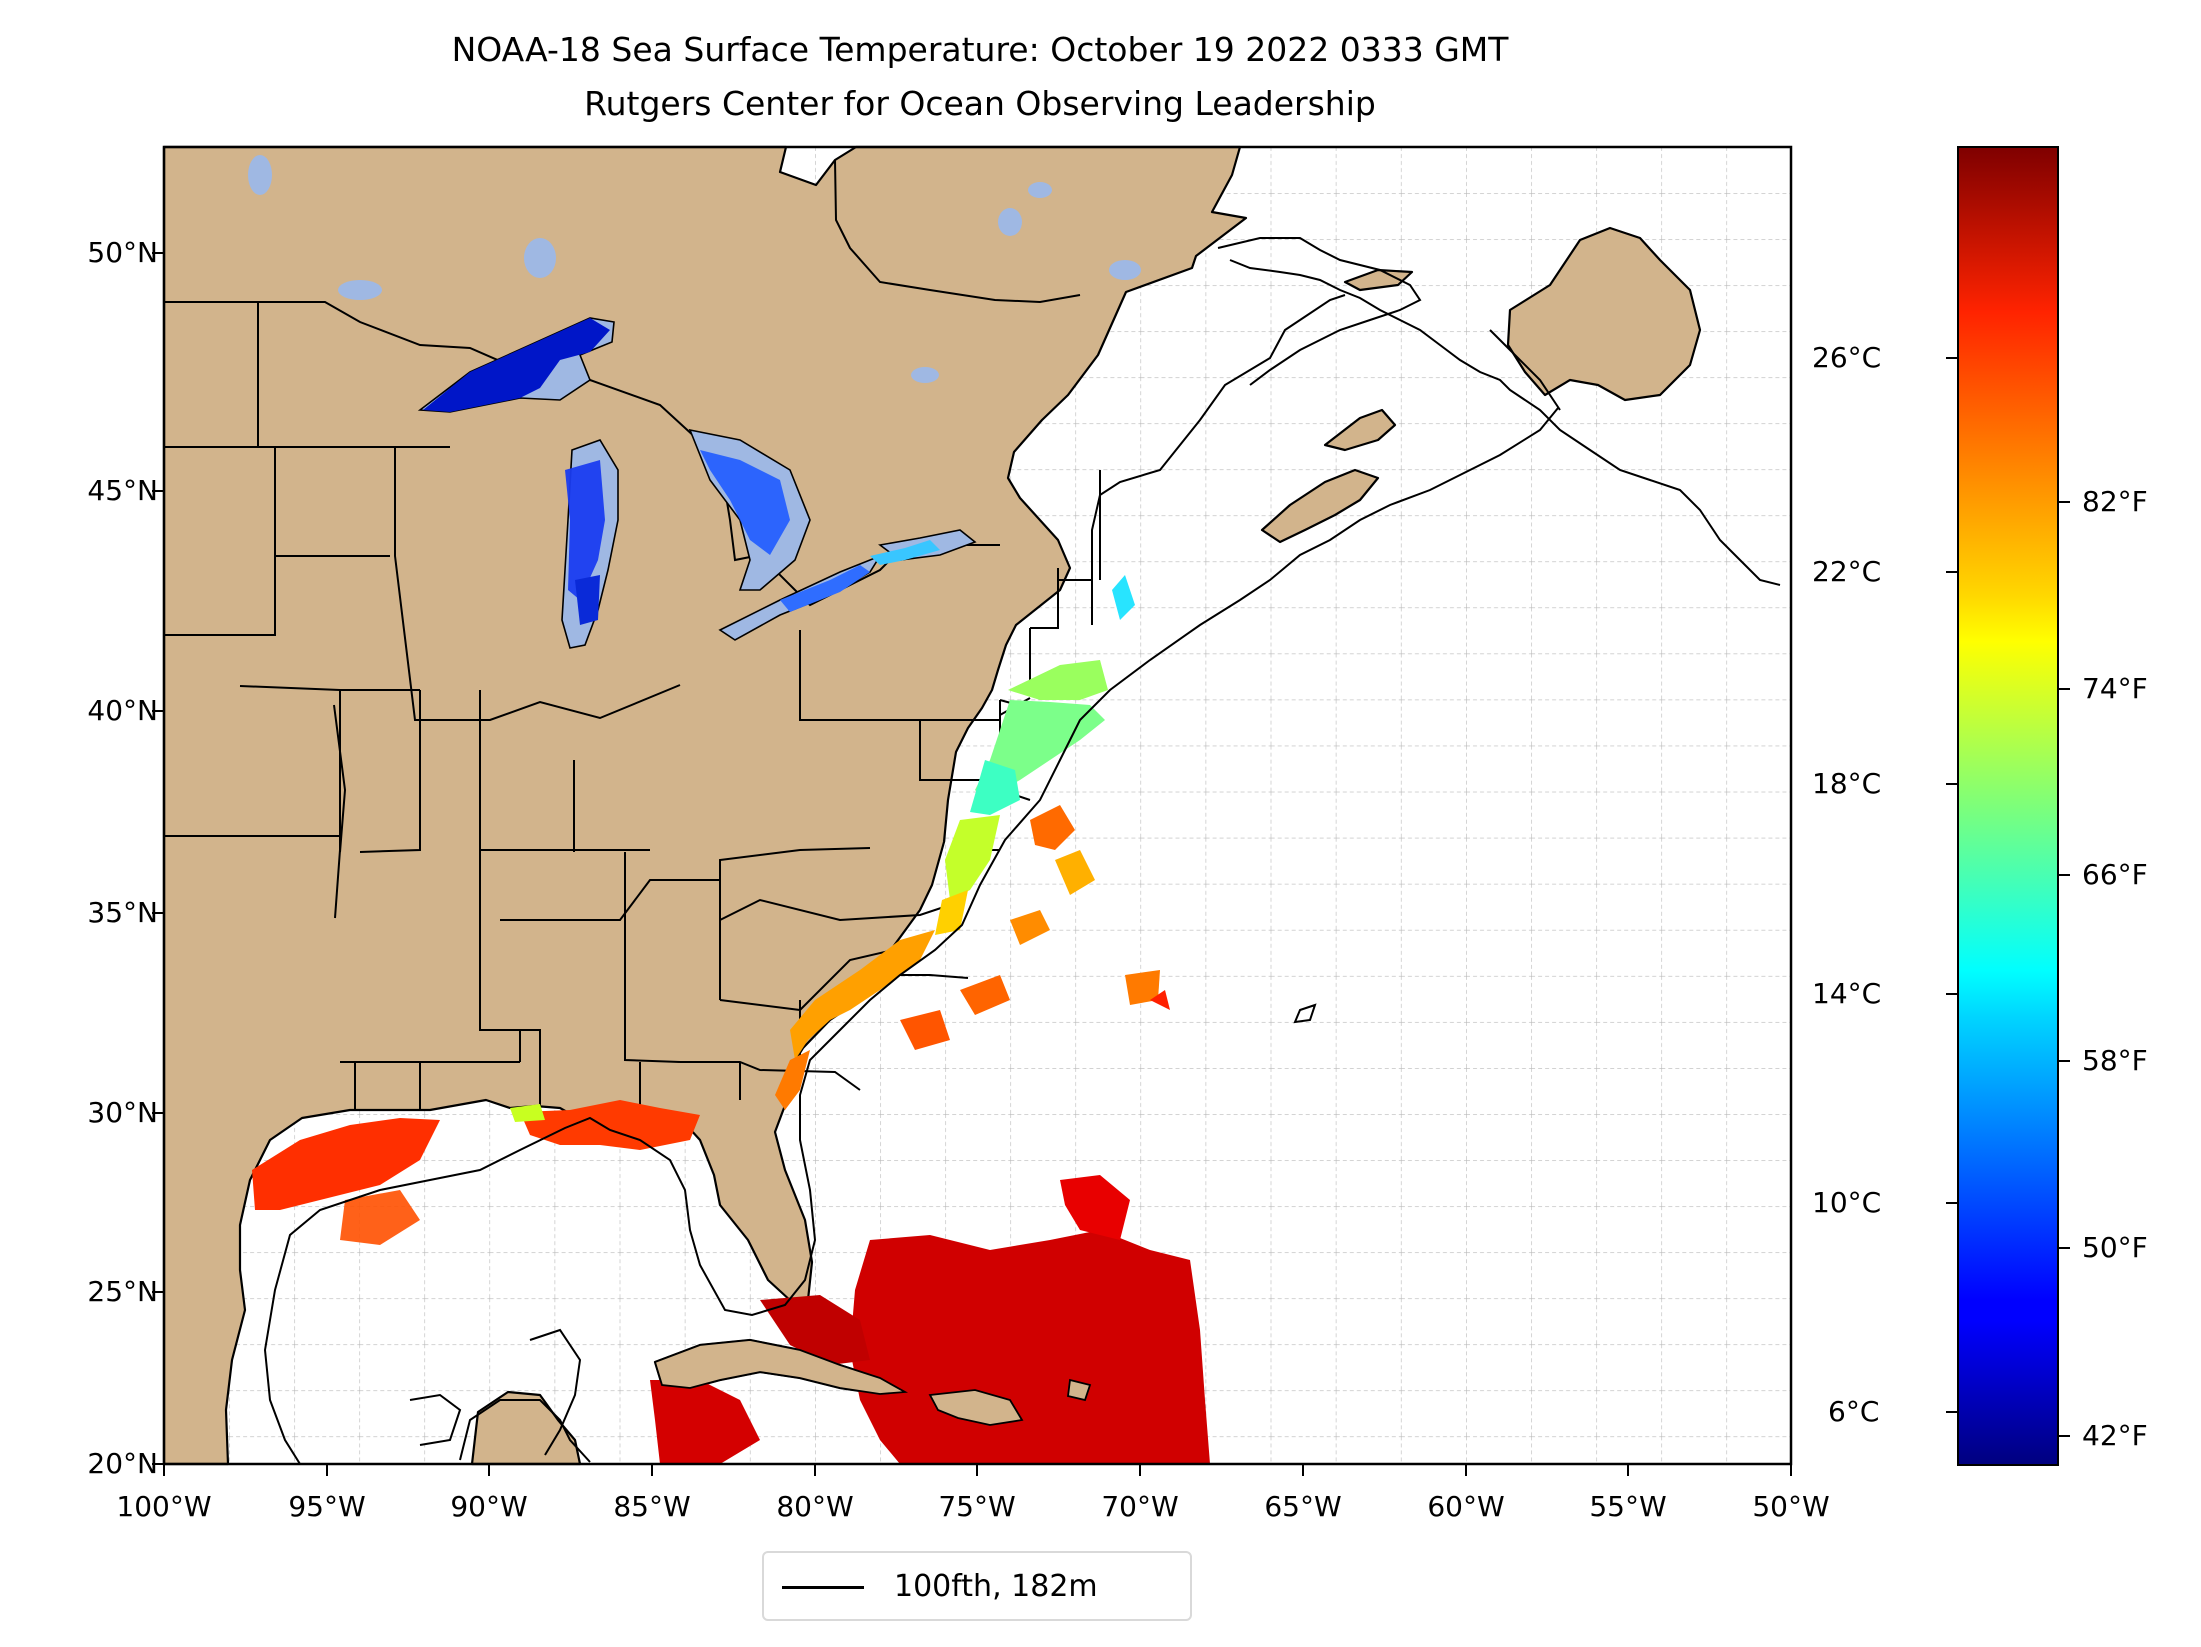  I want to click on yucatan-land, so click(526, 1428).